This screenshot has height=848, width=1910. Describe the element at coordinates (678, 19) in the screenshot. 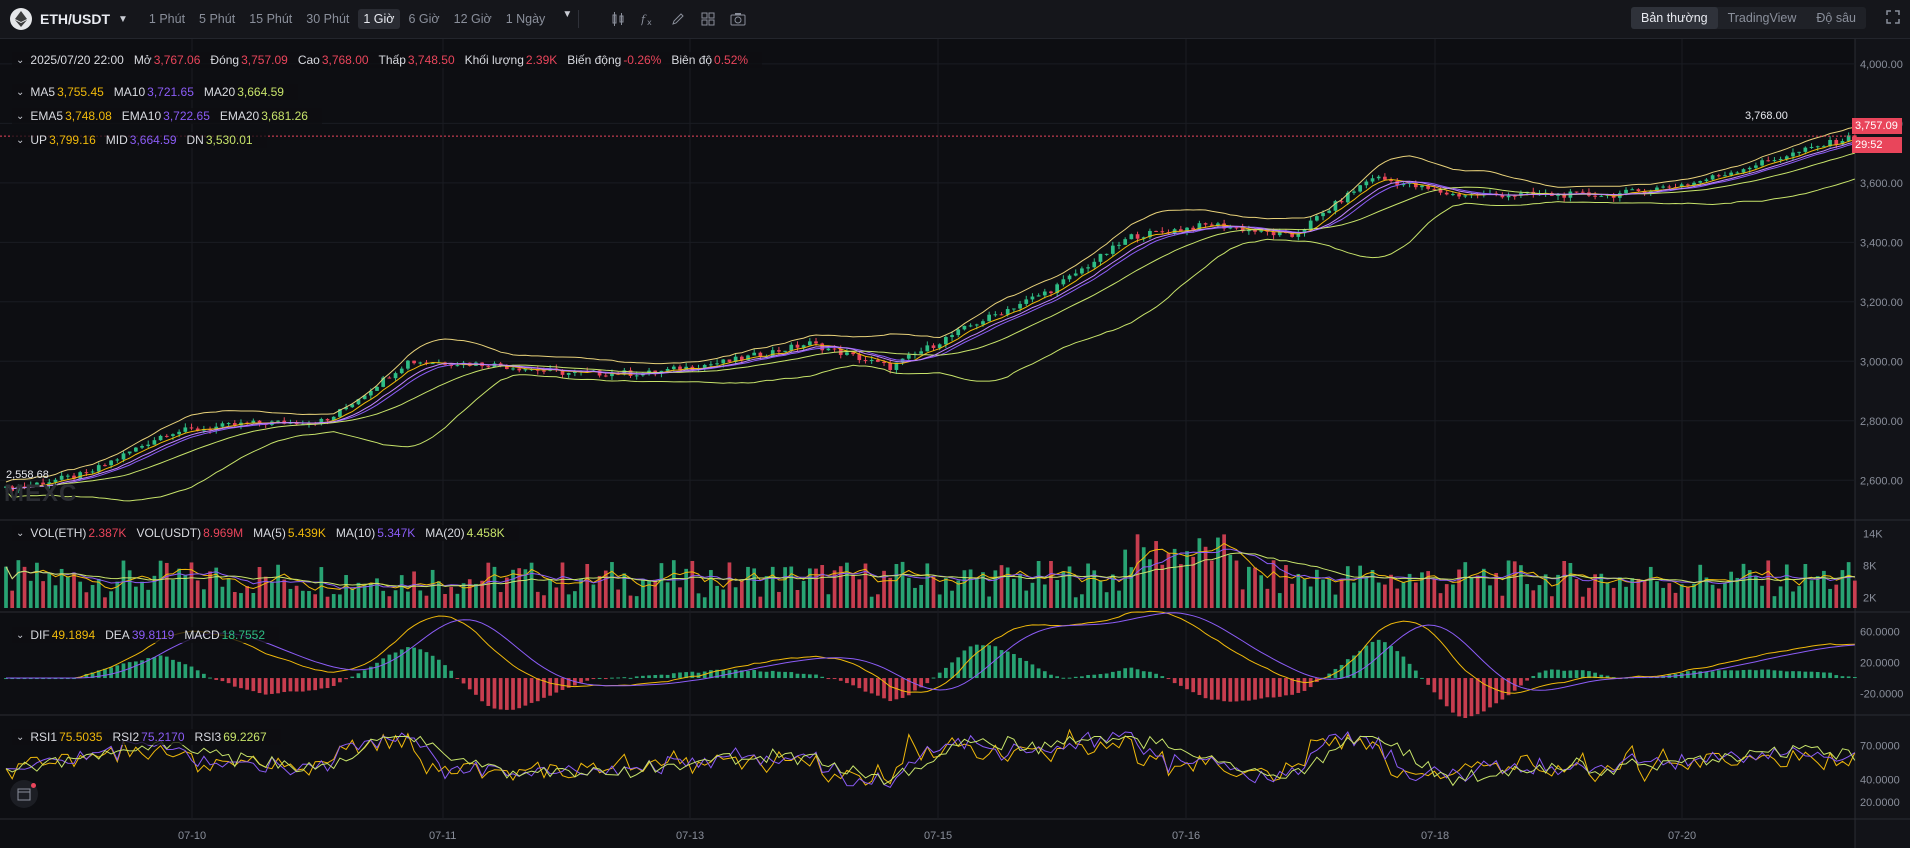

I see `draw-icon` at that location.